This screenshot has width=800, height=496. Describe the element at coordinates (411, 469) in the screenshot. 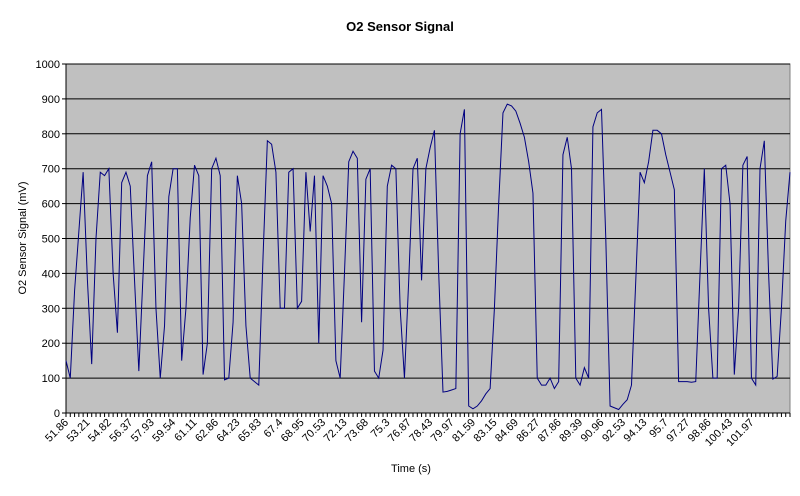

I see `x-axis-label: Time (s)` at that location.